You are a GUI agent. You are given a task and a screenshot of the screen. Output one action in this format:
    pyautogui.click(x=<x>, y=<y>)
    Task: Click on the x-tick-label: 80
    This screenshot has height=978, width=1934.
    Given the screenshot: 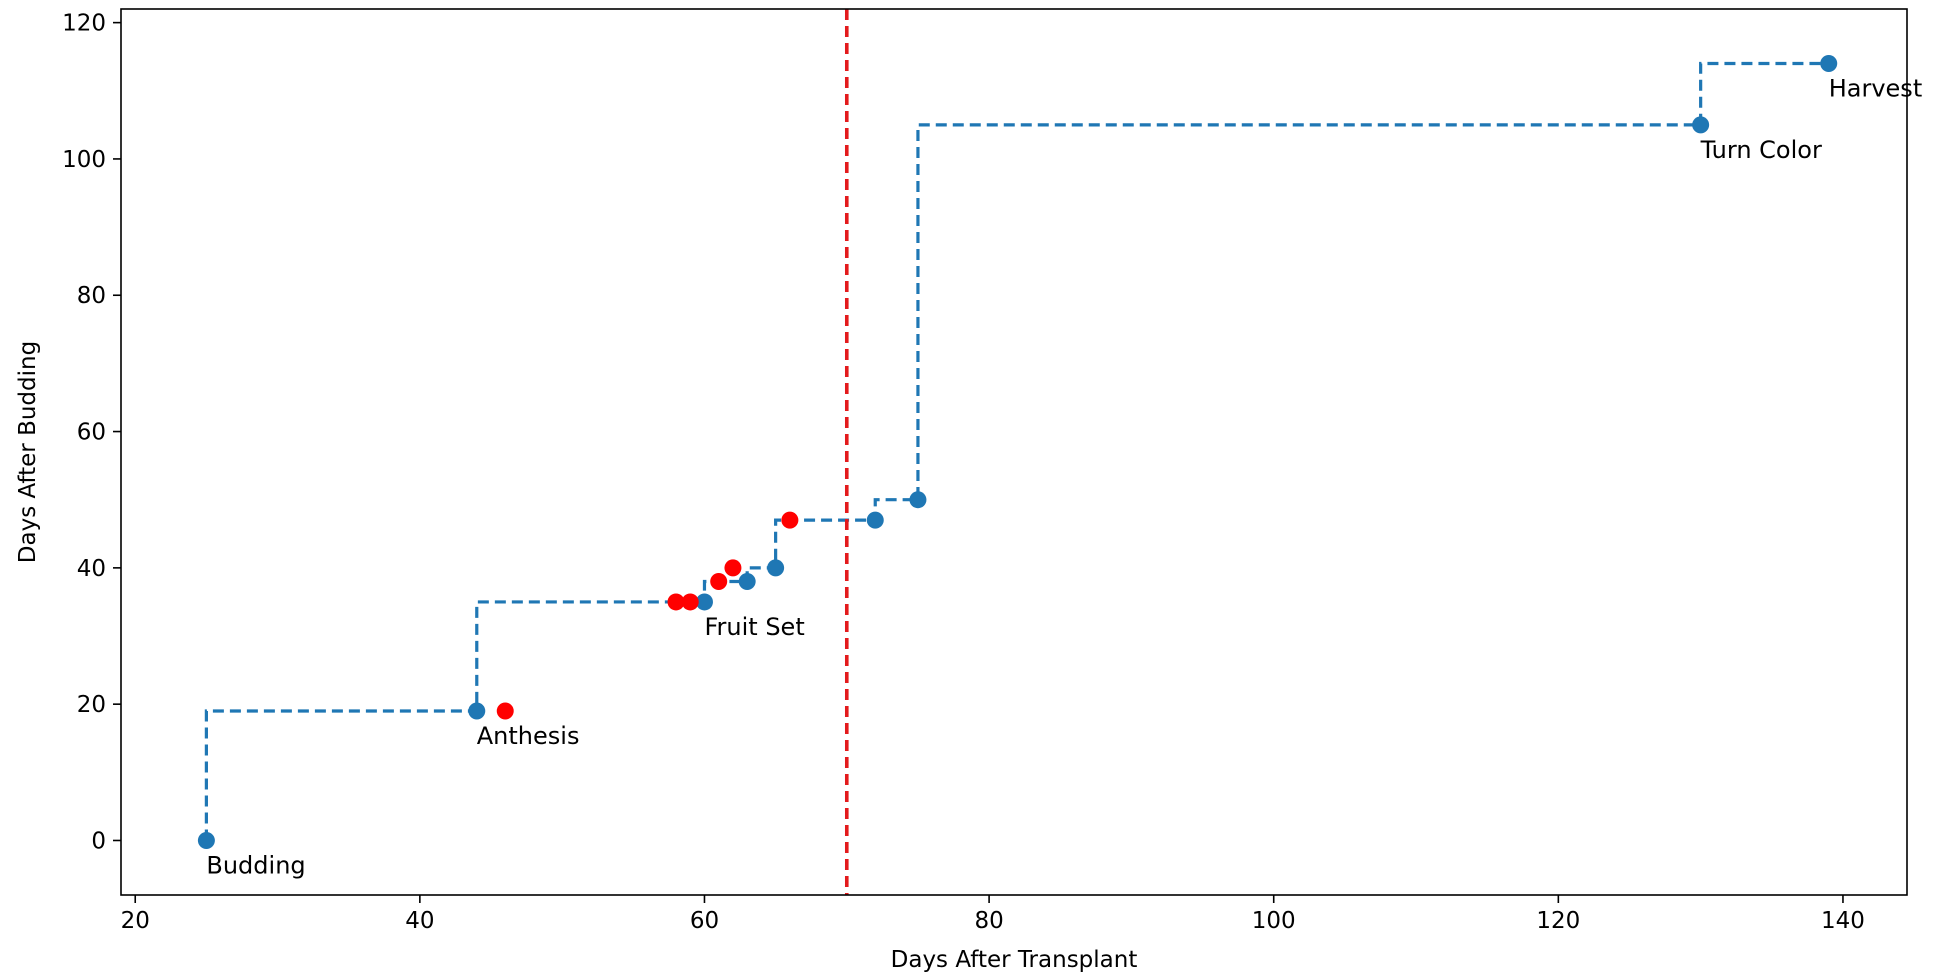 What is the action you would take?
    pyautogui.click(x=988, y=921)
    